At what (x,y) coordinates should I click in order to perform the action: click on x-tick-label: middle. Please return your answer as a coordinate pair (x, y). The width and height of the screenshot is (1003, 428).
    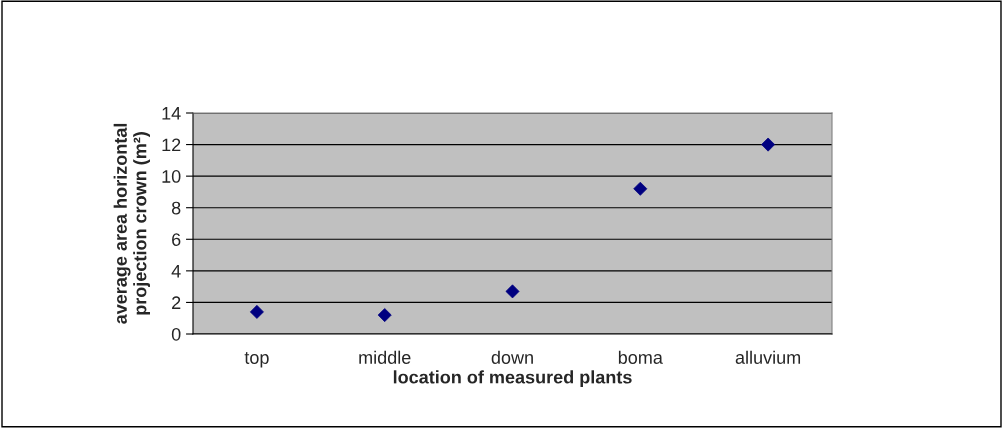
    Looking at the image, I should click on (385, 357).